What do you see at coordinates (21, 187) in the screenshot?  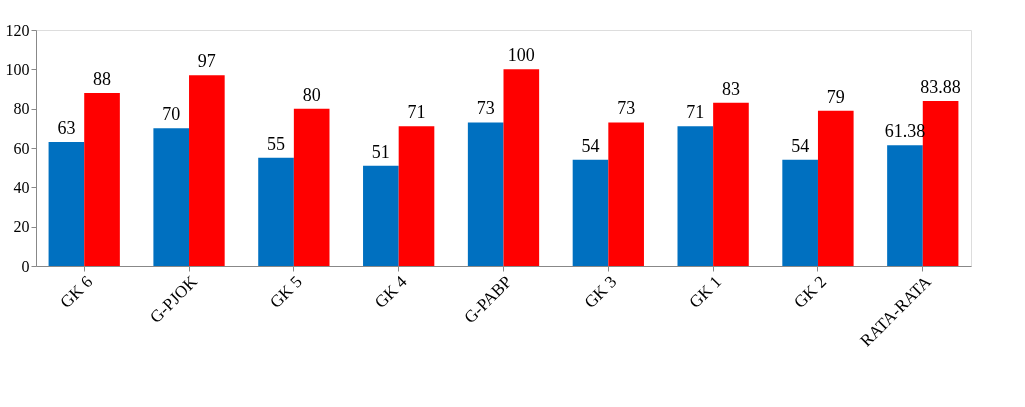 I see `y-tick-label: 40` at bounding box center [21, 187].